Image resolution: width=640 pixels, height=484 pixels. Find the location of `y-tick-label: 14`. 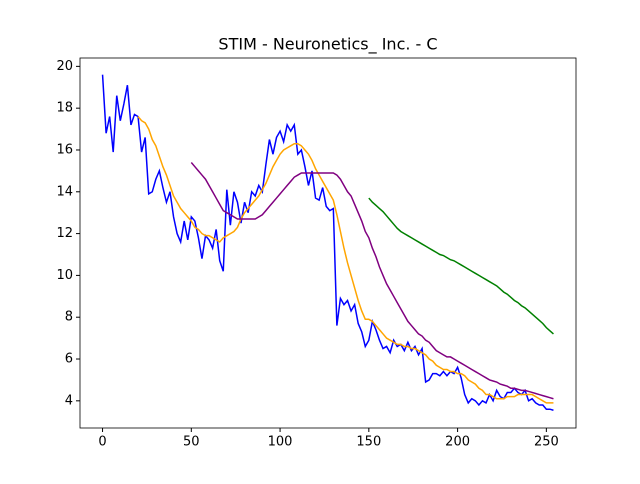

y-tick-label: 14 is located at coordinates (64, 191).